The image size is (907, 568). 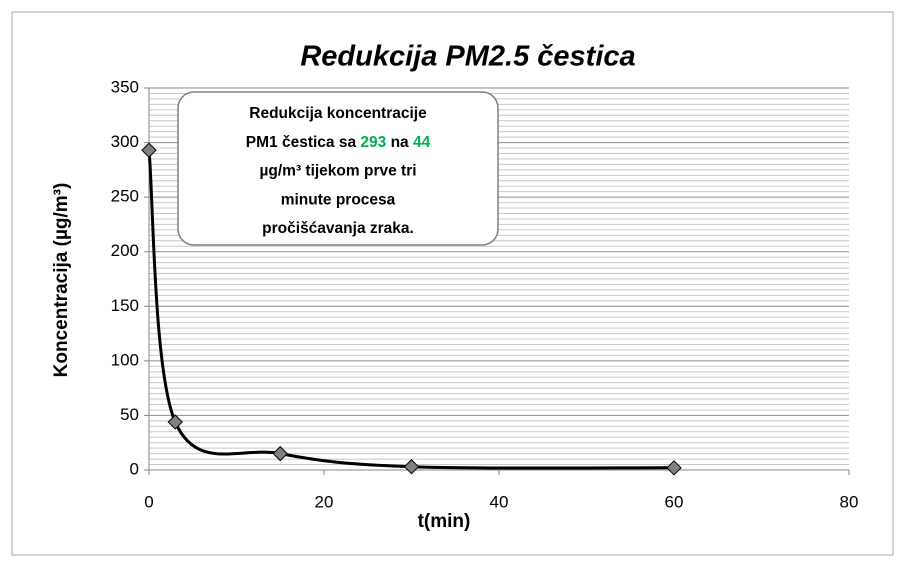 What do you see at coordinates (125, 86) in the screenshot?
I see `y-tick-label: 350` at bounding box center [125, 86].